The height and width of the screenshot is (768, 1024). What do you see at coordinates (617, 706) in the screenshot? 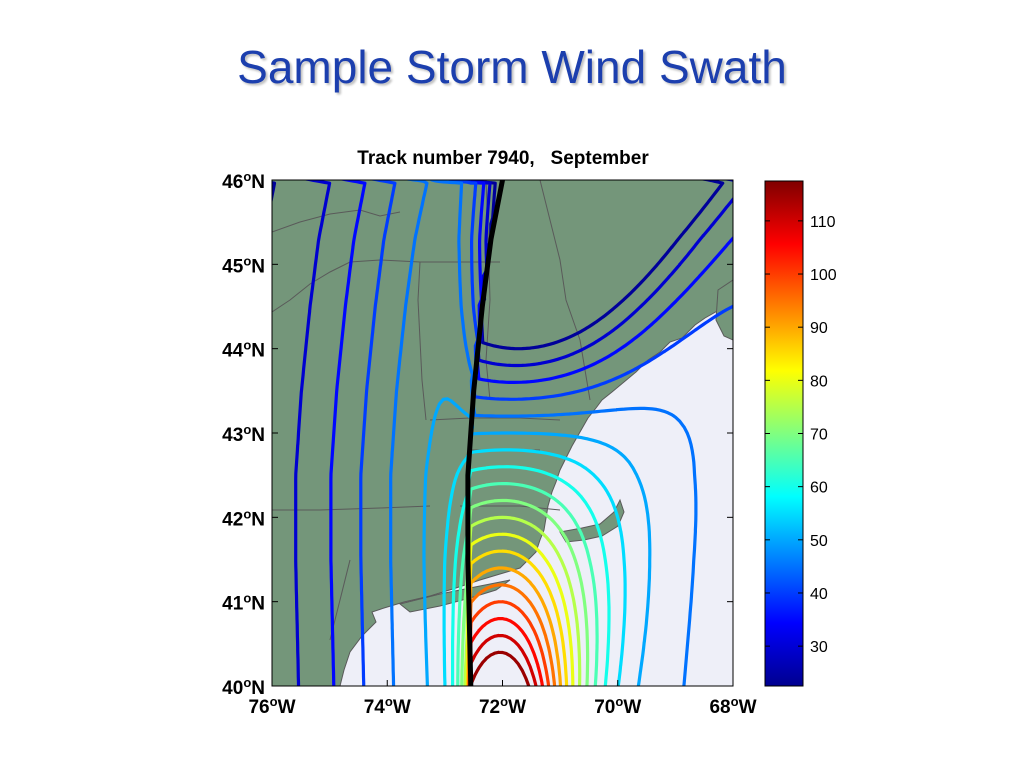
I see `x-tick-70W: 70oW` at bounding box center [617, 706].